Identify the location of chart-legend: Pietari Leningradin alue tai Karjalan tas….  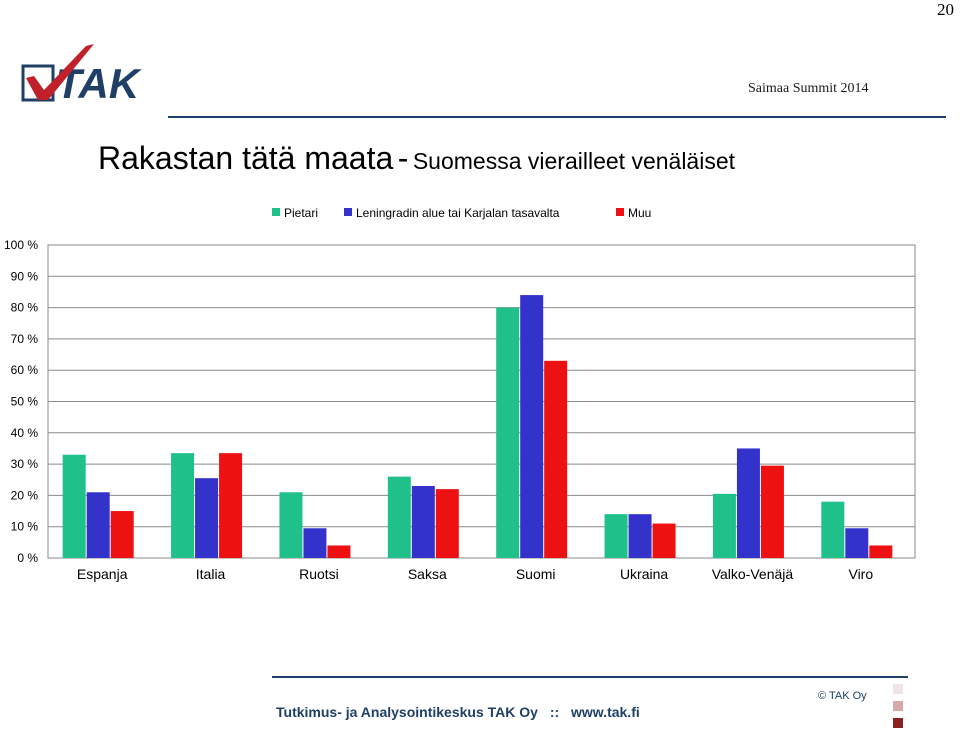
(461, 213).